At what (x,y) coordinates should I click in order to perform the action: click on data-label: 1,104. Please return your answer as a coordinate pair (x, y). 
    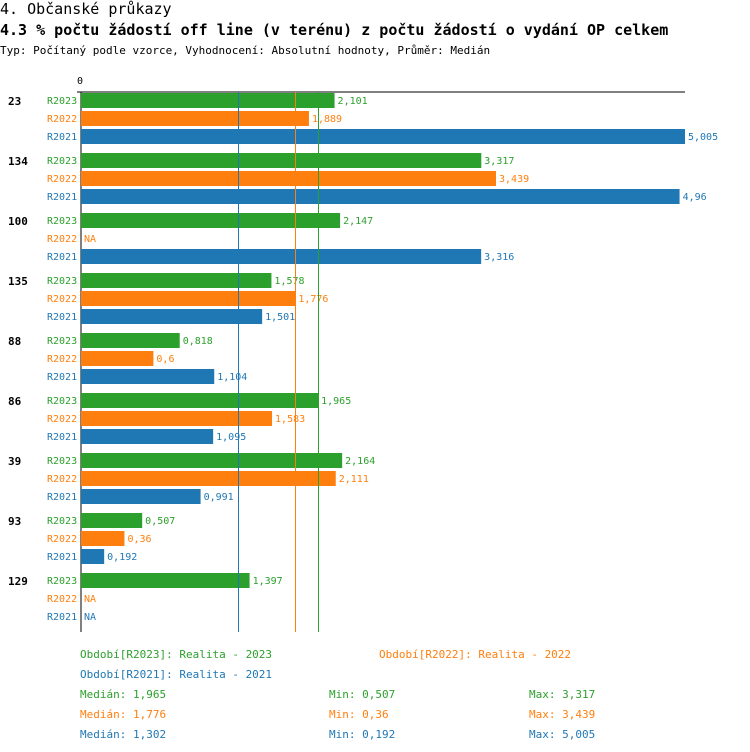
    Looking at the image, I should click on (232, 377).